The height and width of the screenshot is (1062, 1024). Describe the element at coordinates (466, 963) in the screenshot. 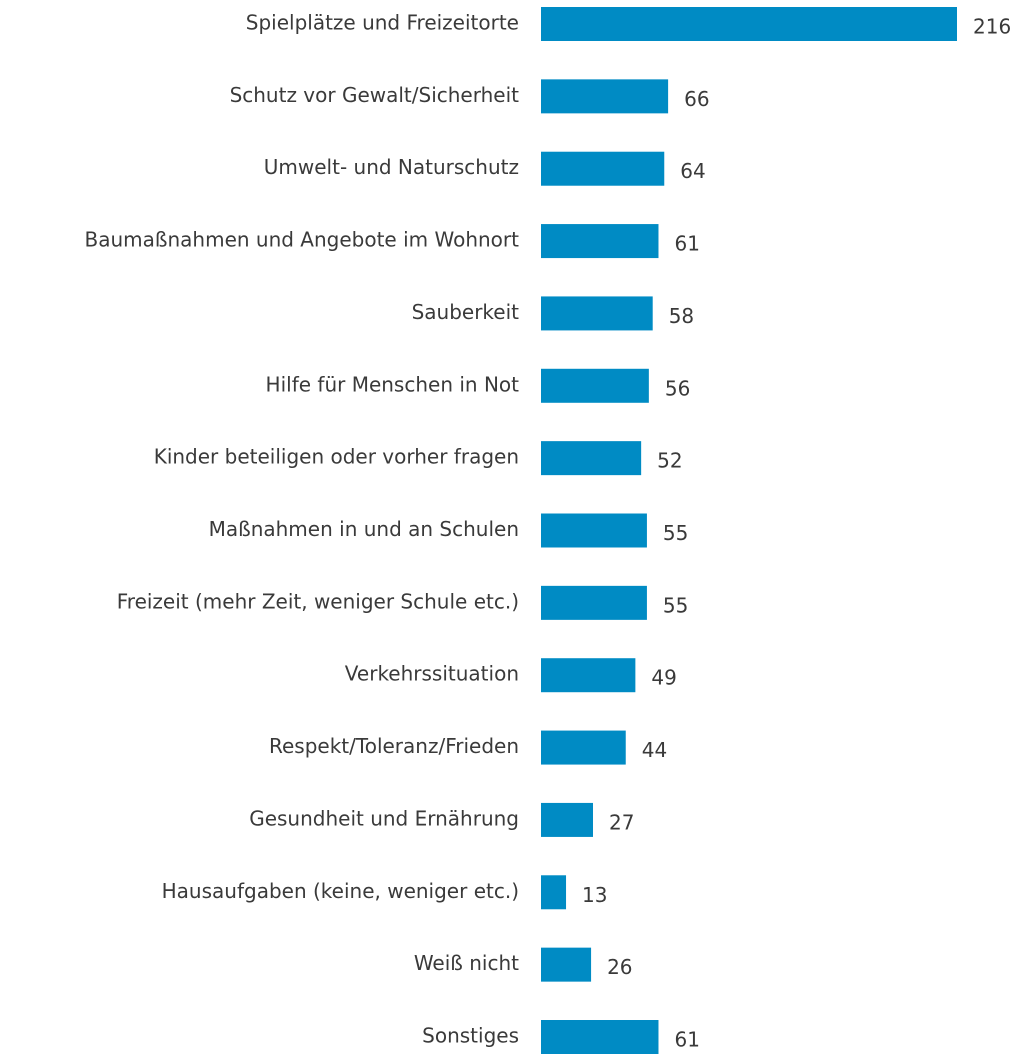

I see `category-label: Weiß nicht` at that location.